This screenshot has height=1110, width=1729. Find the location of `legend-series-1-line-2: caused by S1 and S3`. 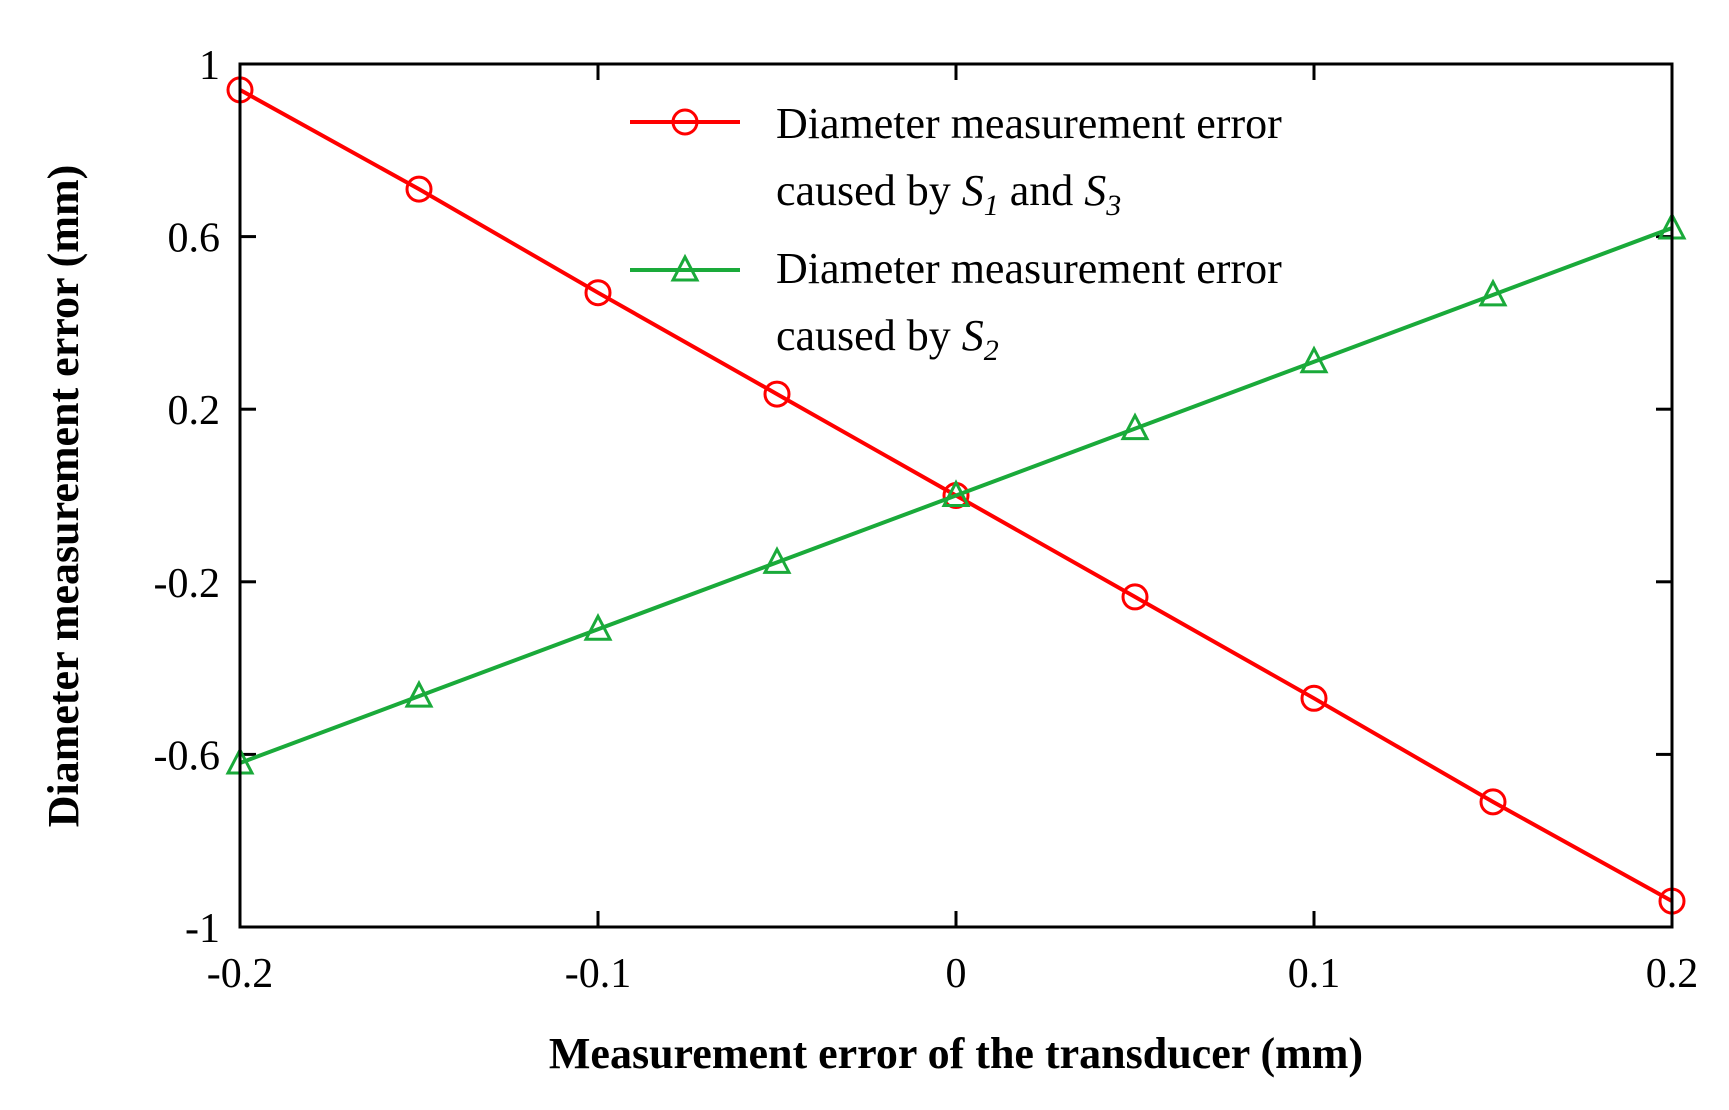

legend-series-1-line-2: caused by S1 and S3 is located at coordinates (948, 194).